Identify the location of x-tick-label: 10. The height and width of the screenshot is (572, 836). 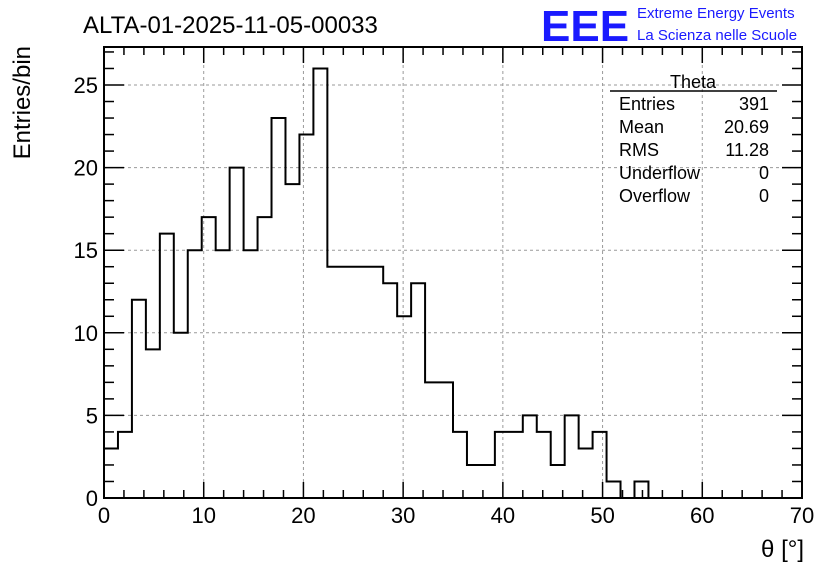
(203, 515).